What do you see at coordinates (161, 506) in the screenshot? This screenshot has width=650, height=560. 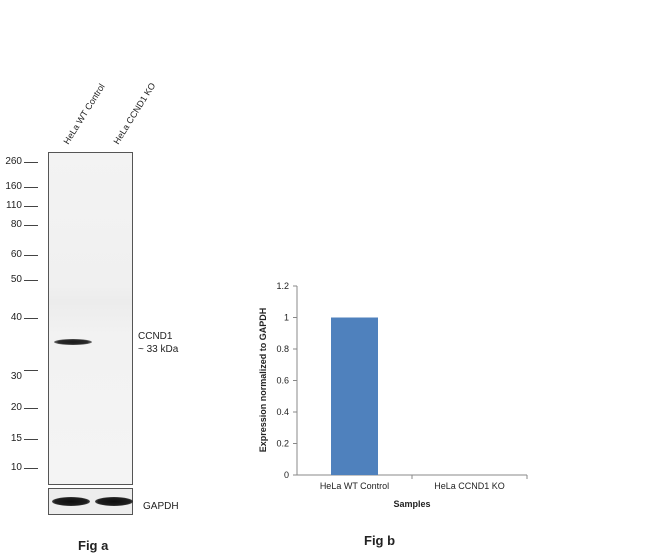 I see `gapdh-label: GAPDH` at bounding box center [161, 506].